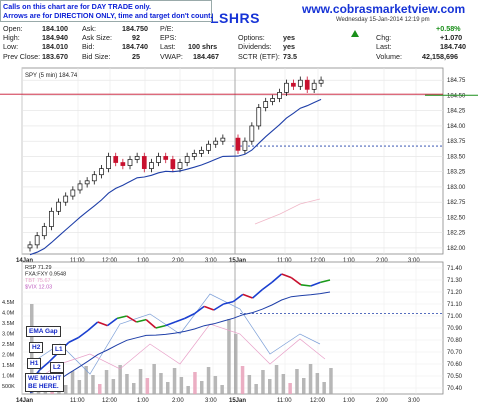  What do you see at coordinates (8, 366) in the screenshot?
I see `volume-tick-label: 1.5M` at bounding box center [8, 366].